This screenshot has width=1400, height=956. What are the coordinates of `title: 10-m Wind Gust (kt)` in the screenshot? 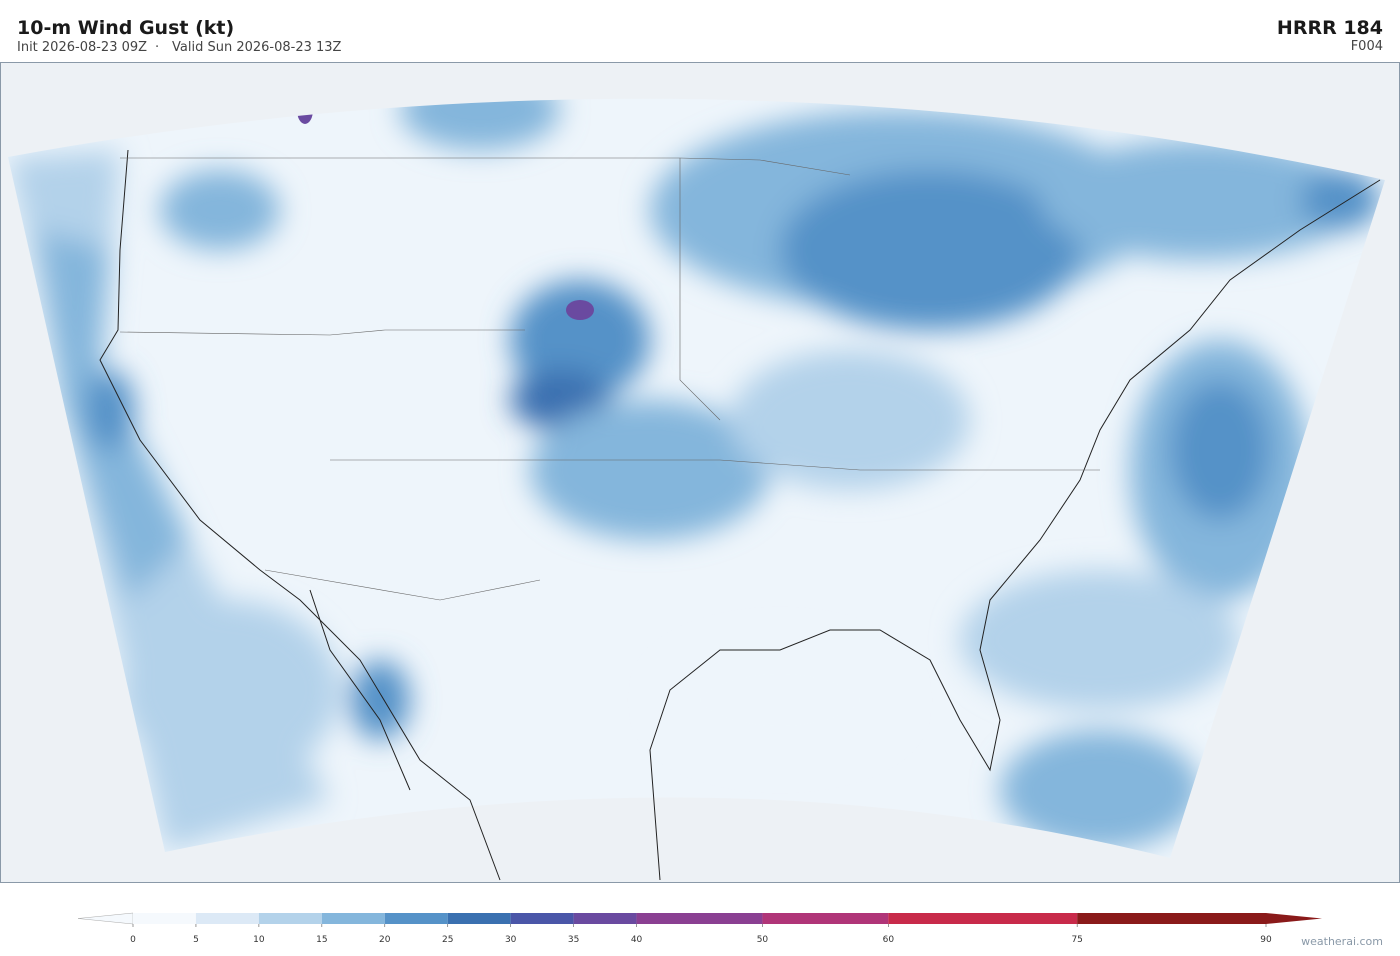 It's located at (125, 28).